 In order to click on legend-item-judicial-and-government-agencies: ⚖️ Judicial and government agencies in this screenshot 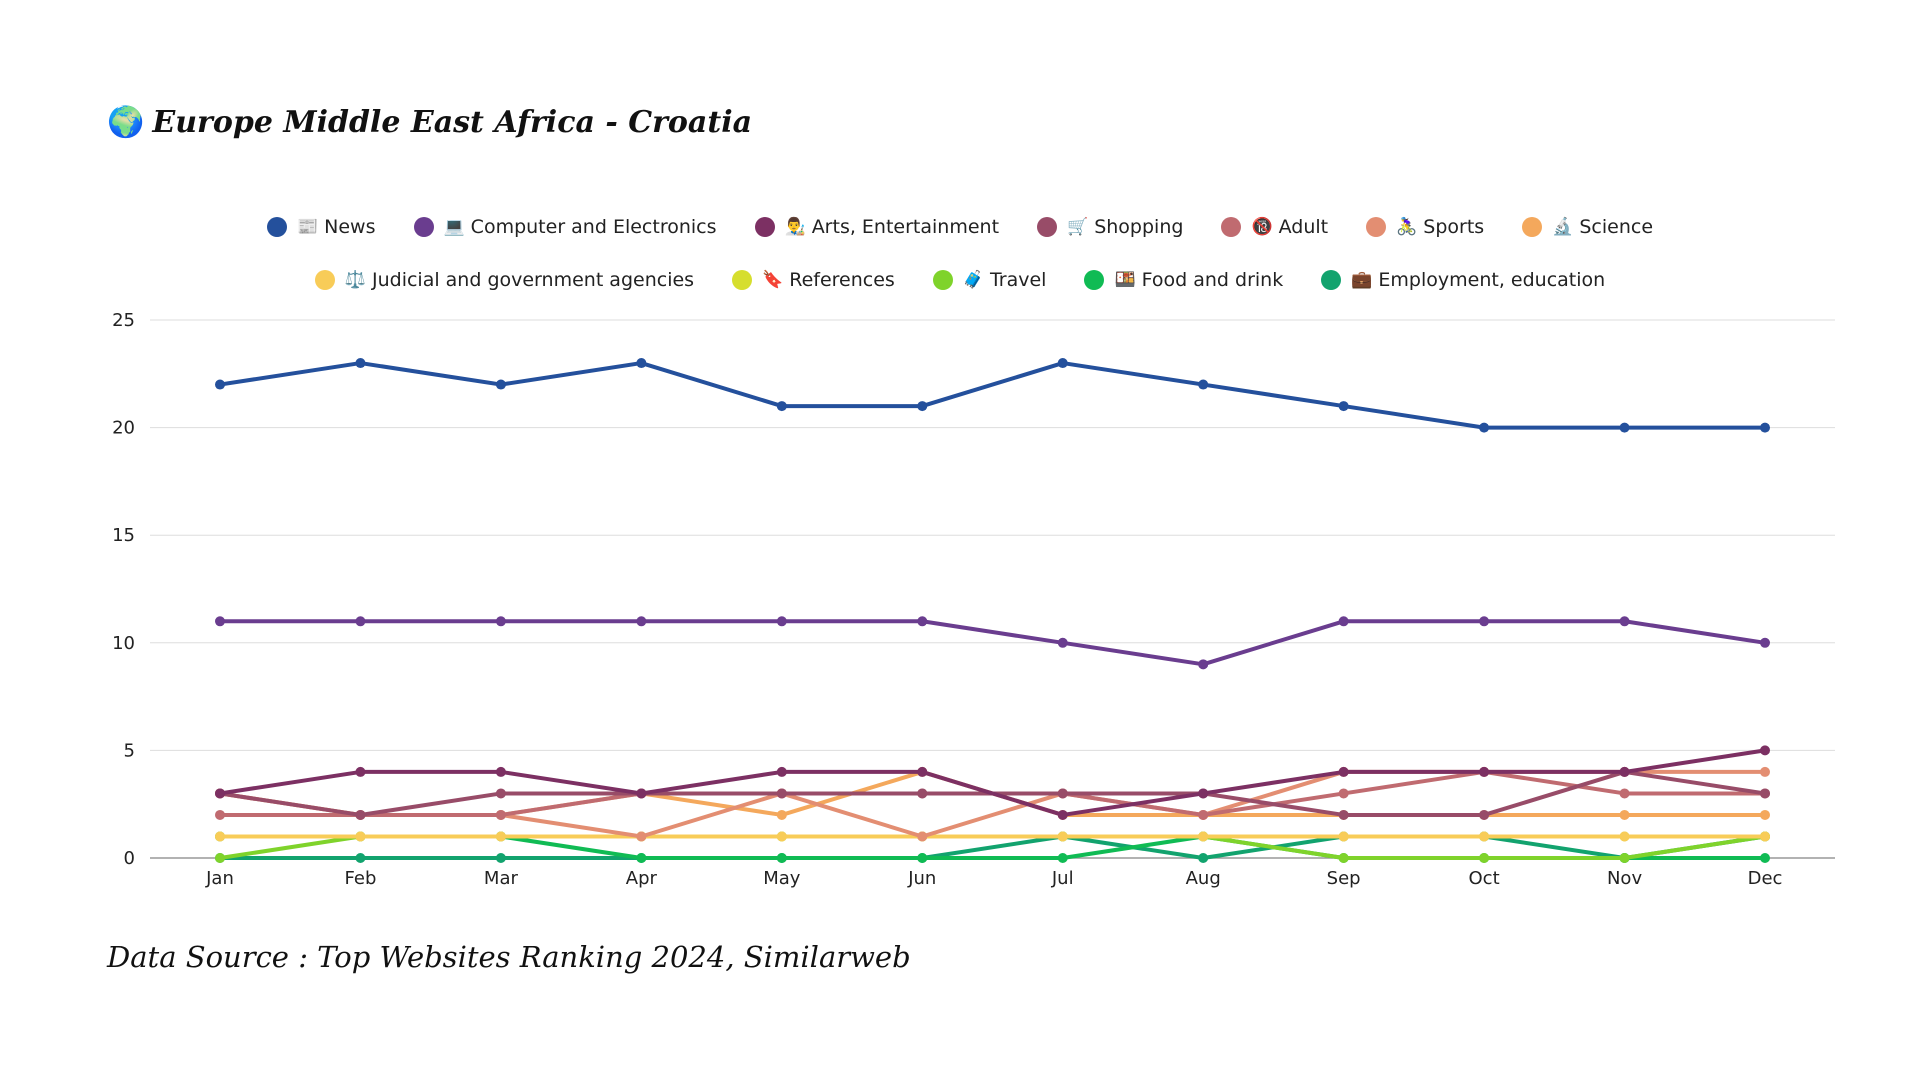, I will do `click(504, 280)`.